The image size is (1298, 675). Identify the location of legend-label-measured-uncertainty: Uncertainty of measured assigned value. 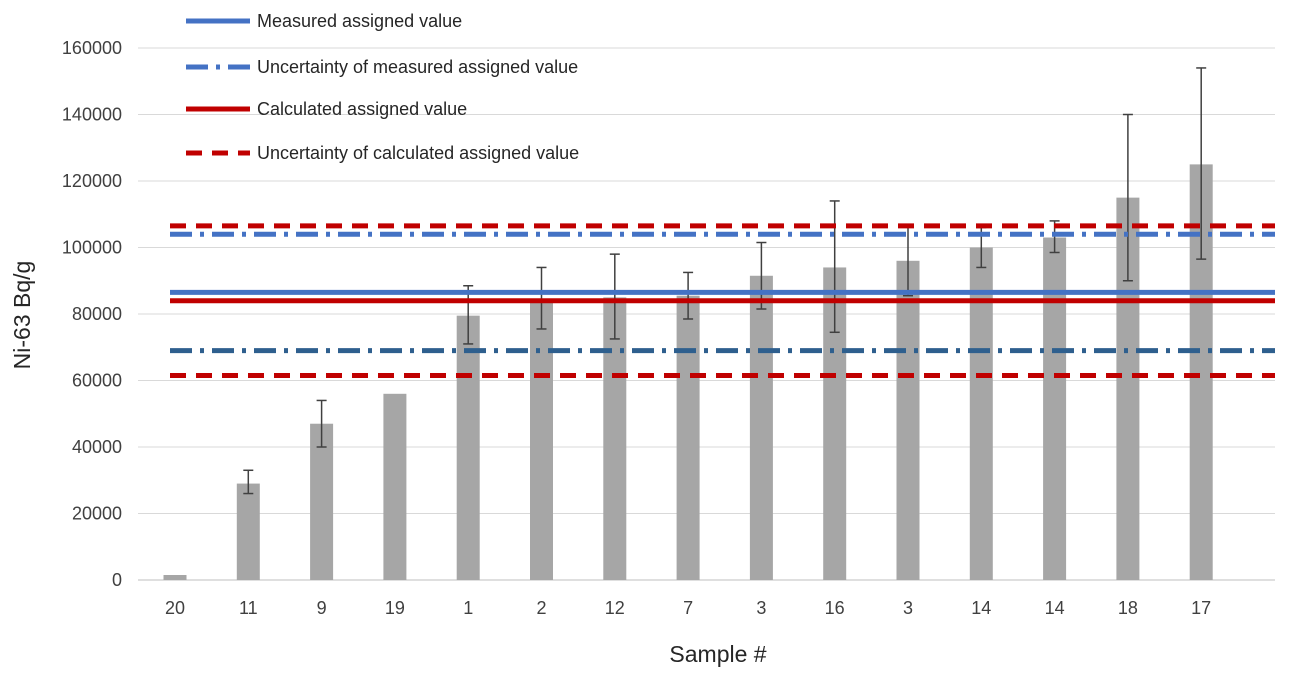
(417, 67).